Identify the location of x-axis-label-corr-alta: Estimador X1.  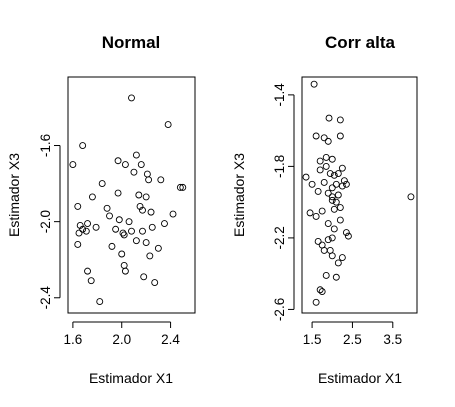
(360, 378).